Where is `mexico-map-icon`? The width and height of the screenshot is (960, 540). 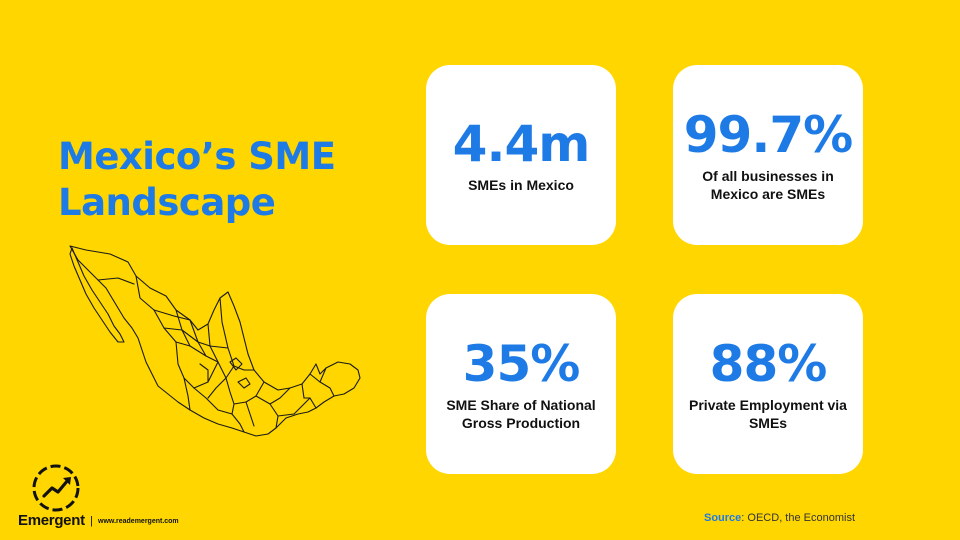
mexico-map-icon is located at coordinates (215, 341).